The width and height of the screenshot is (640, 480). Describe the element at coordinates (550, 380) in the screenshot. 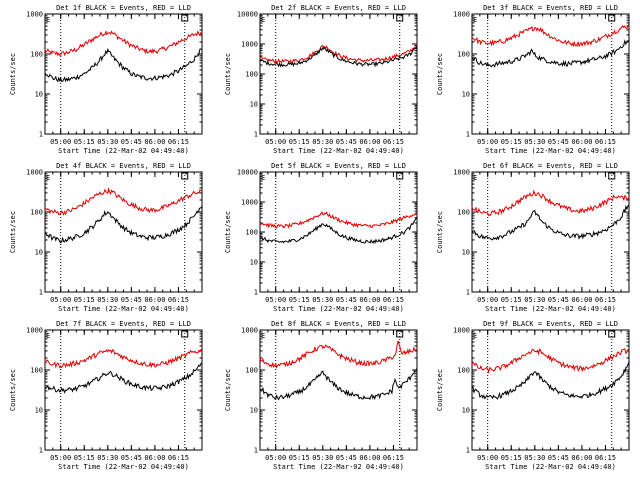

I see `series-line-events` at that location.